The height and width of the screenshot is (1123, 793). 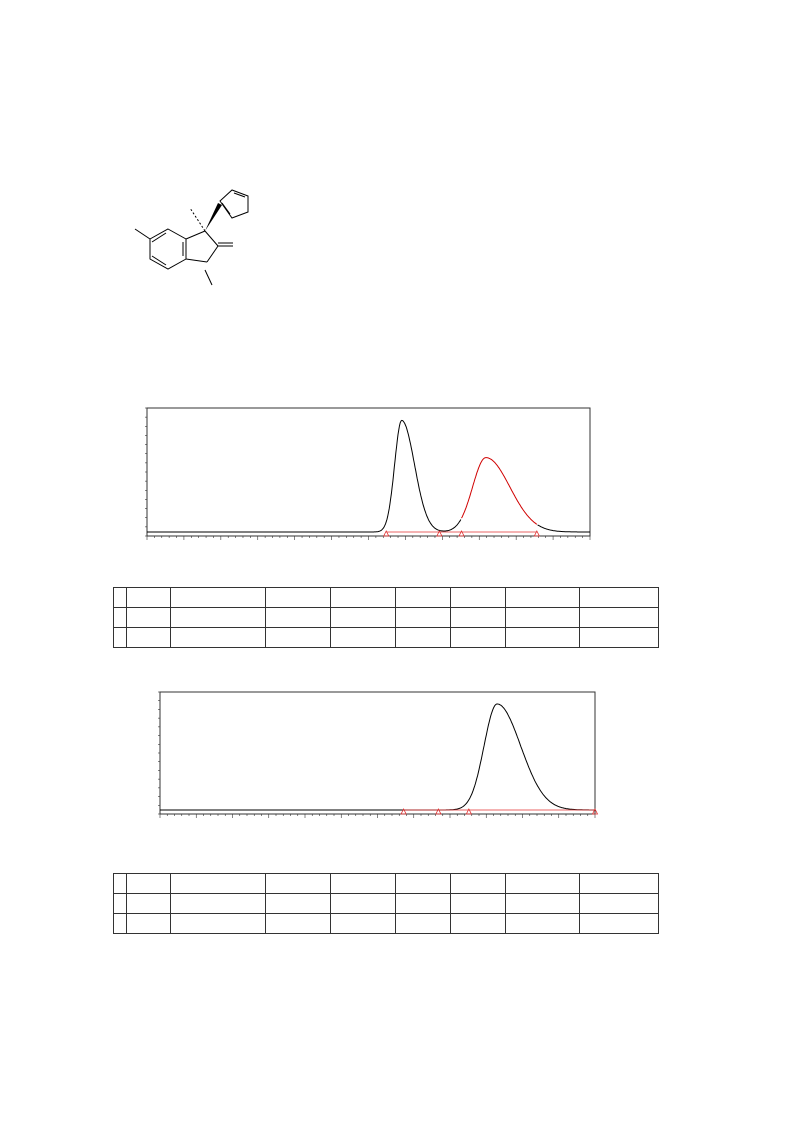 I want to click on chart-frame, so click(x=377, y=753).